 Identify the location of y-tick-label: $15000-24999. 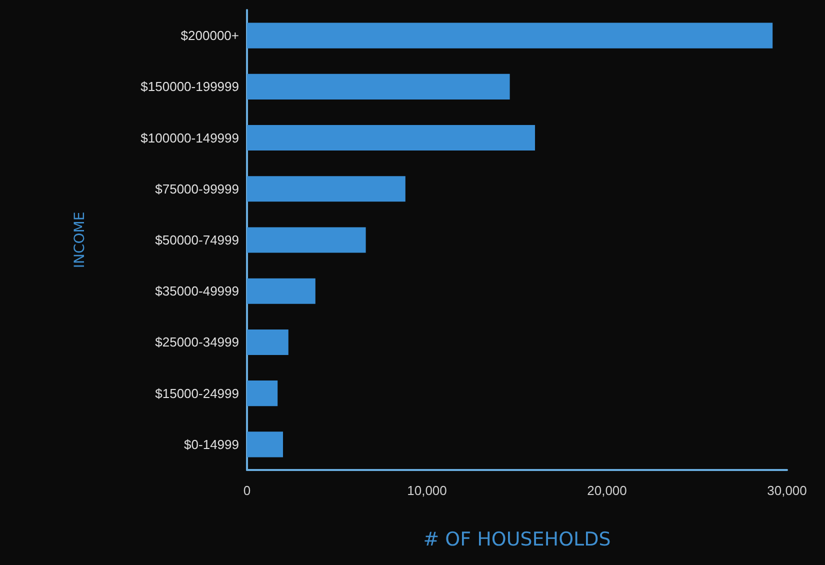
(197, 393).